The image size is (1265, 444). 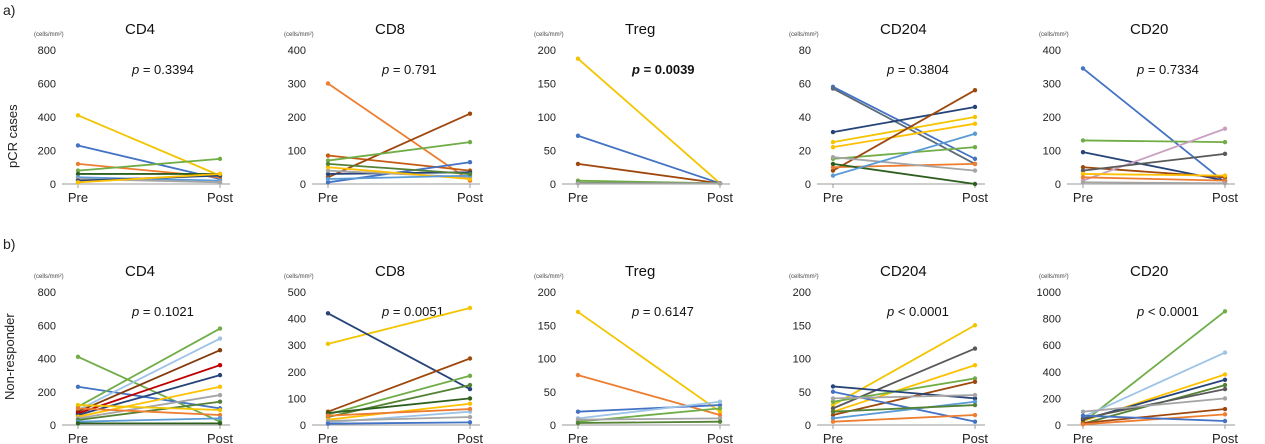 I want to click on panel-title: Treg, so click(x=640, y=271).